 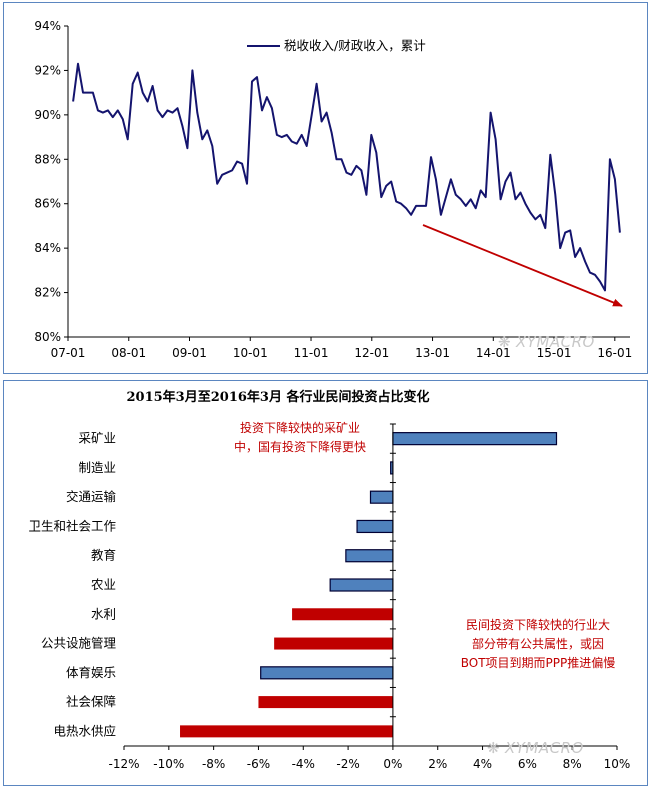 I want to click on y-tick-label: 88%, so click(x=47, y=159).